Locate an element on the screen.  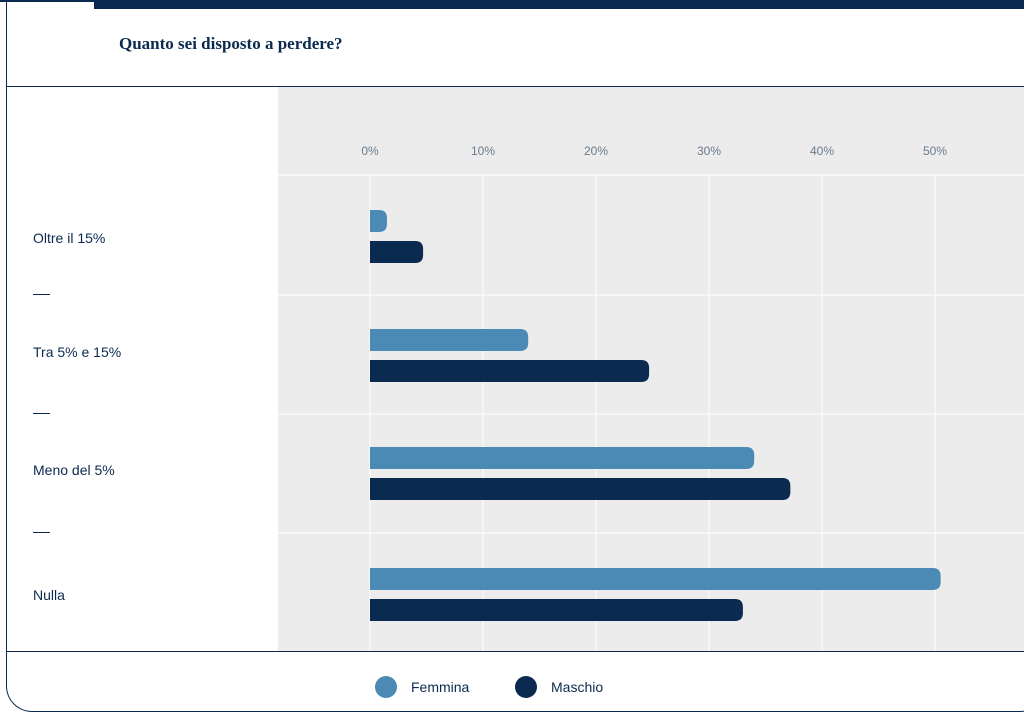
x-tick-label: 30% is located at coordinates (709, 151).